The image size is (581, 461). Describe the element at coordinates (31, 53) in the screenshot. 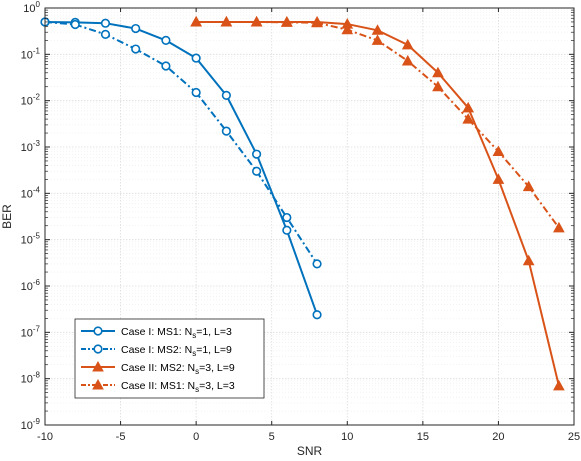

I see `y-tick-label: 10⁻¹` at that location.